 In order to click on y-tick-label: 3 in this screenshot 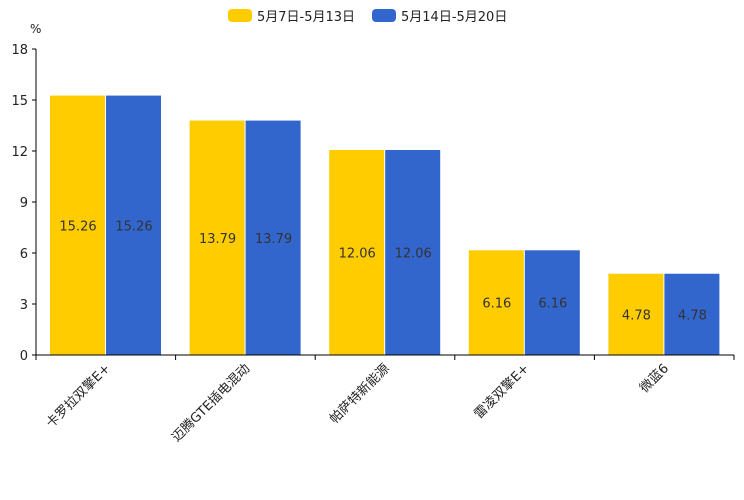, I will do `click(24, 305)`.